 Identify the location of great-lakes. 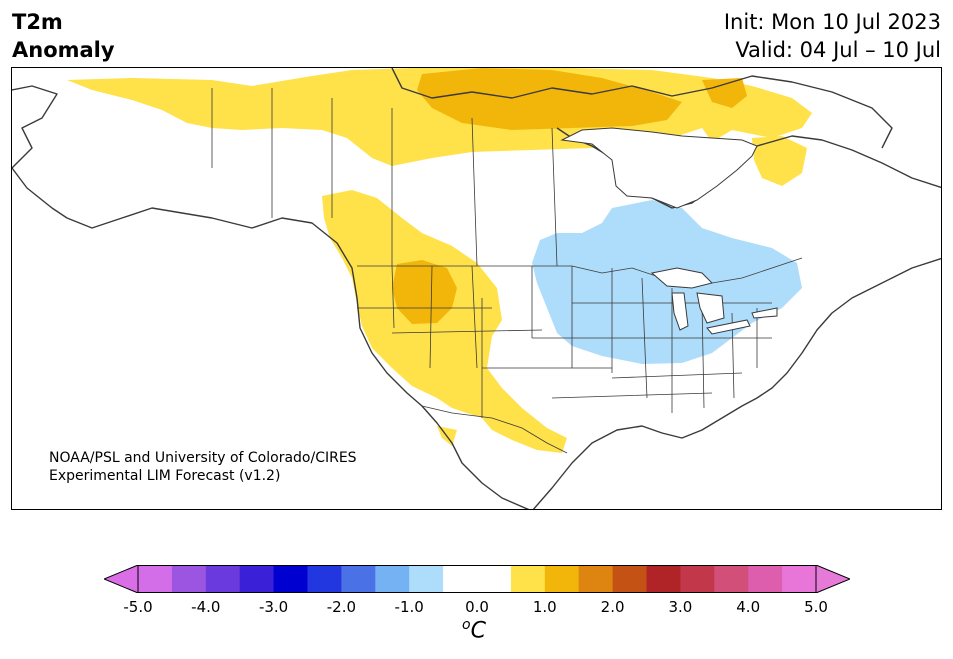
(714, 301).